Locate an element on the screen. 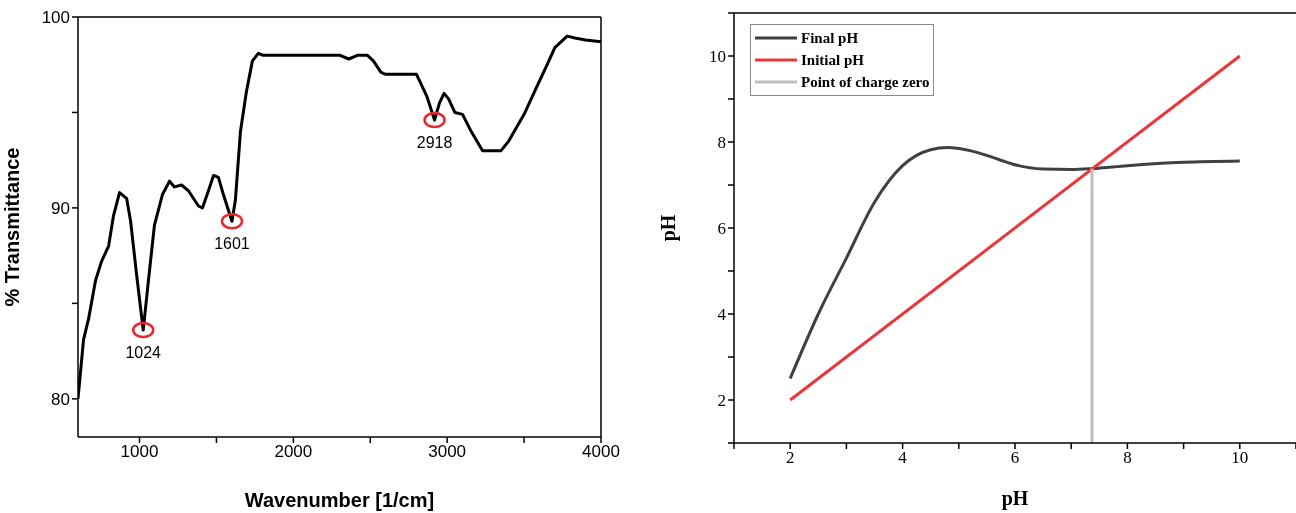  annotation: 2918 is located at coordinates (434, 143).